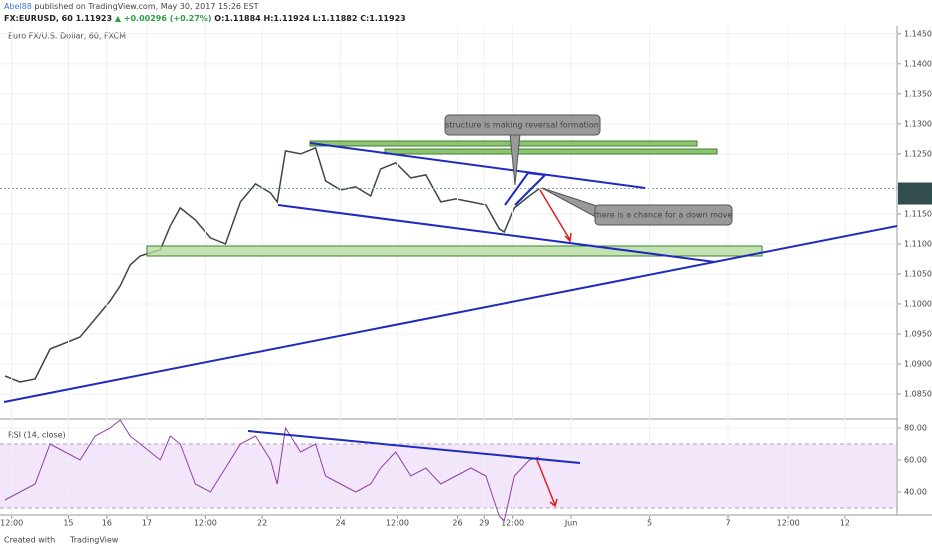  Describe the element at coordinates (918, 153) in the screenshot. I see `y-tick-label: 1.12500` at that location.